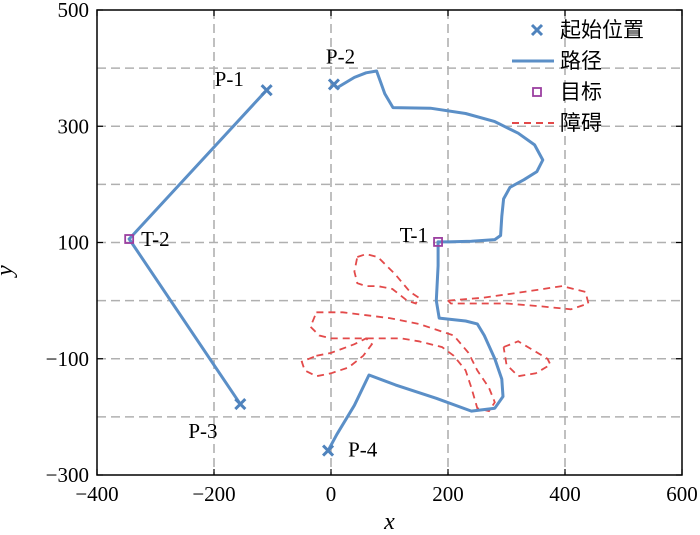  I want to click on target-point-label: T-2, so click(155, 239).